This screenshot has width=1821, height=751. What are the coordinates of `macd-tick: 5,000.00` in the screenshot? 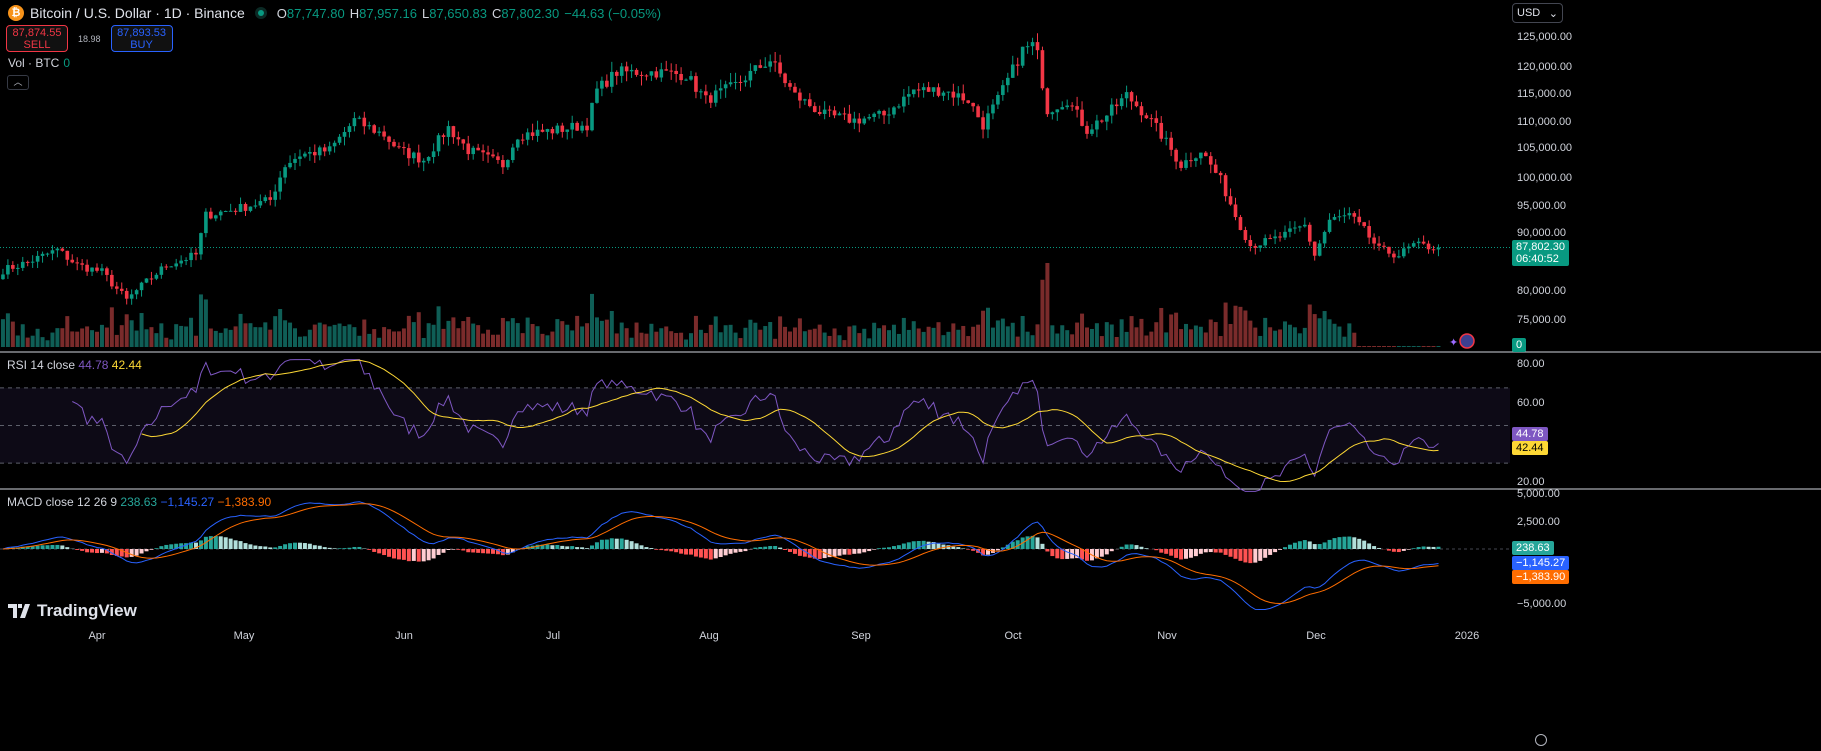 It's located at (1538, 494).